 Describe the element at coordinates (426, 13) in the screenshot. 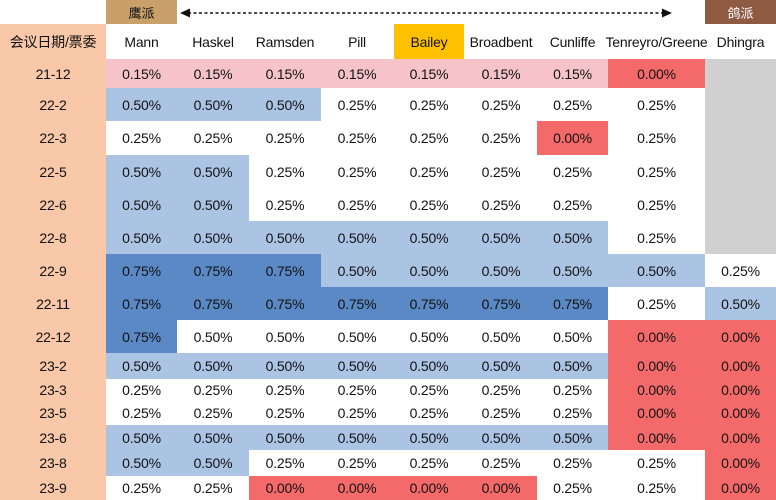

I see `hawk-dove-spectrum-arrow` at that location.